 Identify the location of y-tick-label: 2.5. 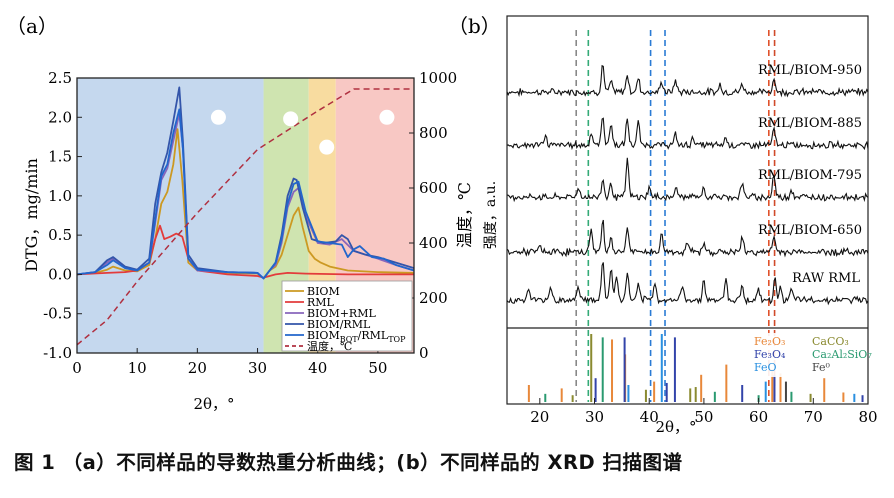
(60, 78).